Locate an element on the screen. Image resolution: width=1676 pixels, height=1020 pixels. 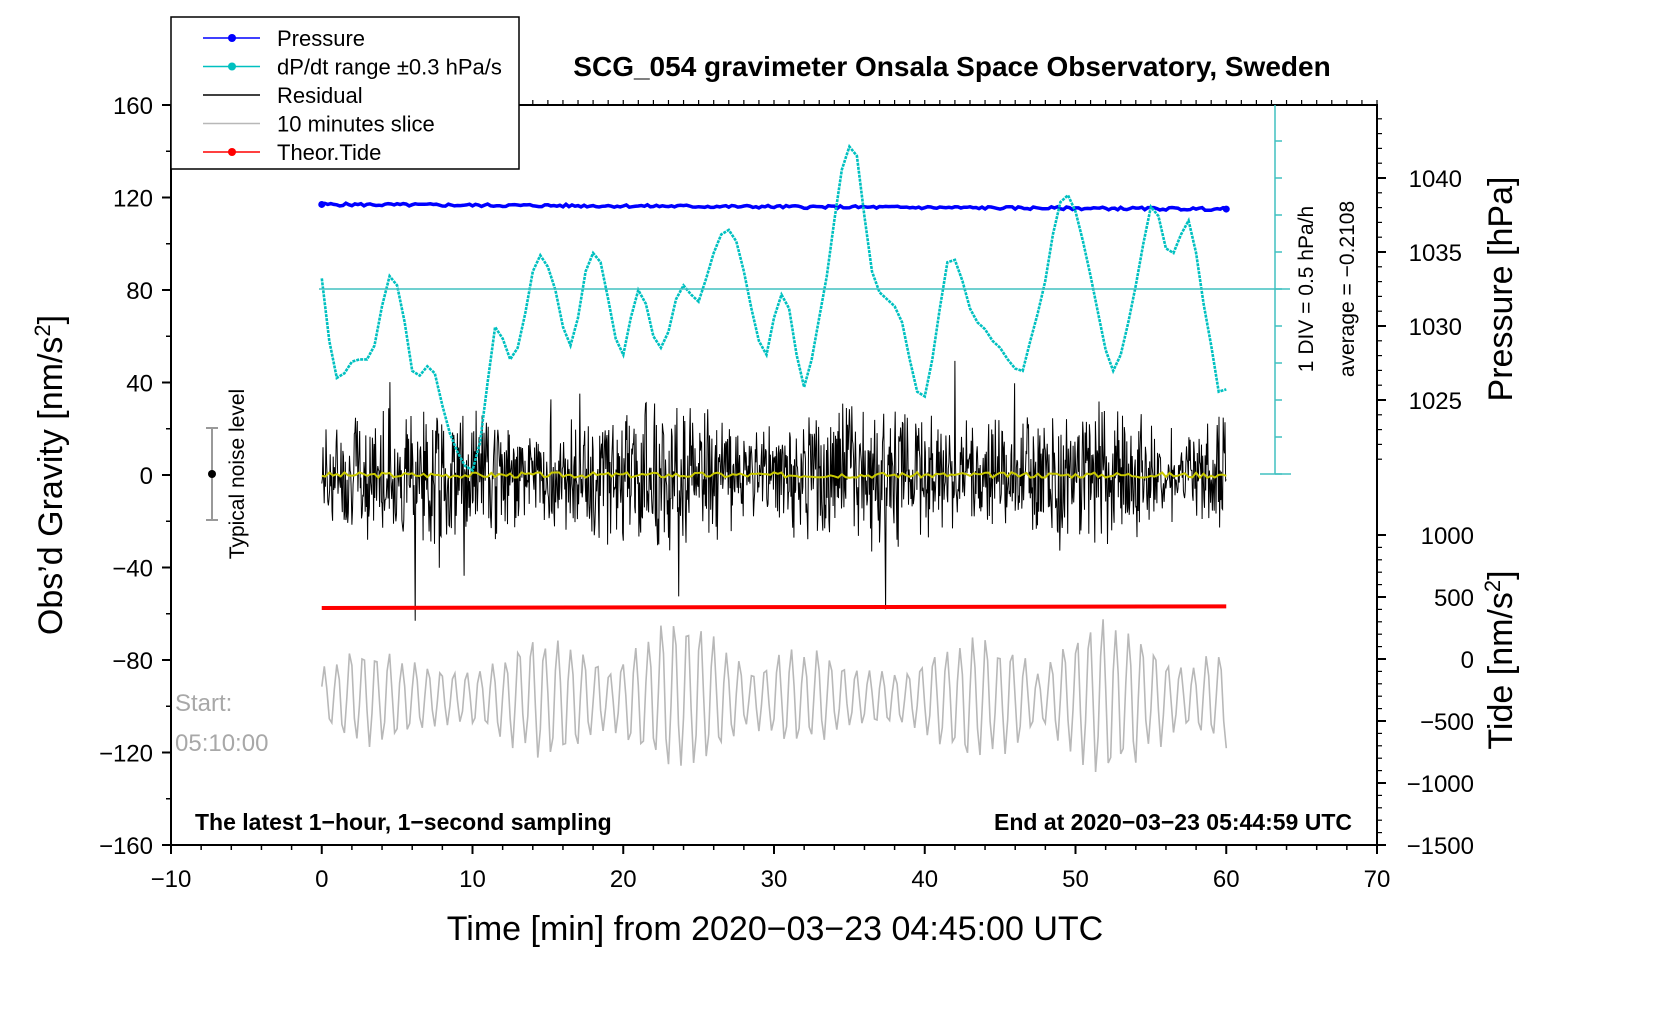
x-tick-label: 50 is located at coordinates (1075, 879).